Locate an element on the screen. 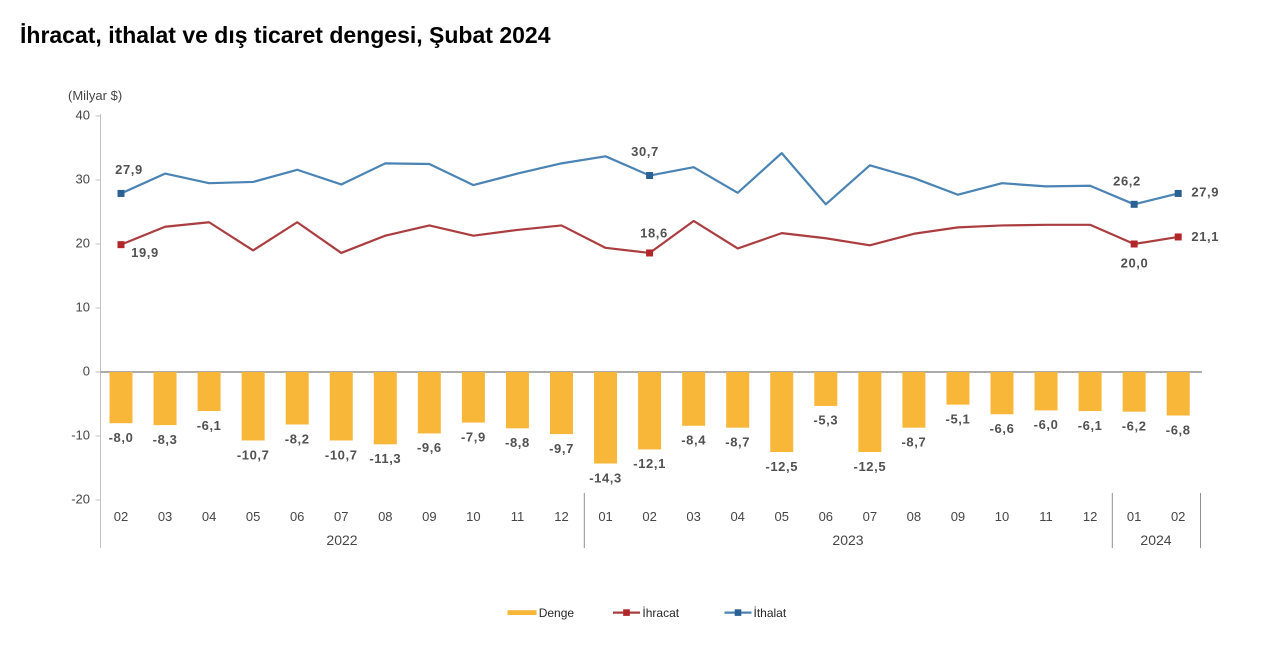 This screenshot has width=1280, height=645. svg-text: -7,9 is located at coordinates (473, 436).